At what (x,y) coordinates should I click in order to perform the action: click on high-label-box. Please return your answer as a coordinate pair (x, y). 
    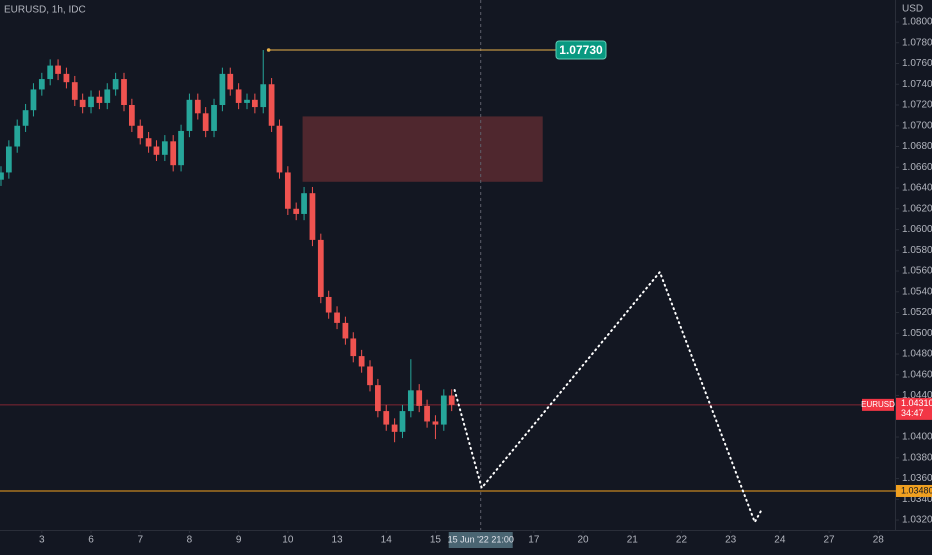
    Looking at the image, I should click on (581, 50).